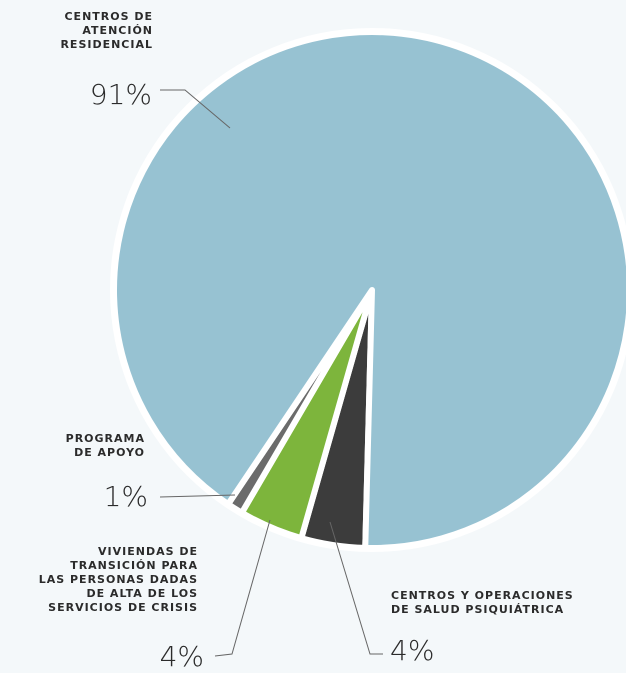 The width and height of the screenshot is (626, 673). I want to click on slice-value-label: 91%, so click(120, 94).